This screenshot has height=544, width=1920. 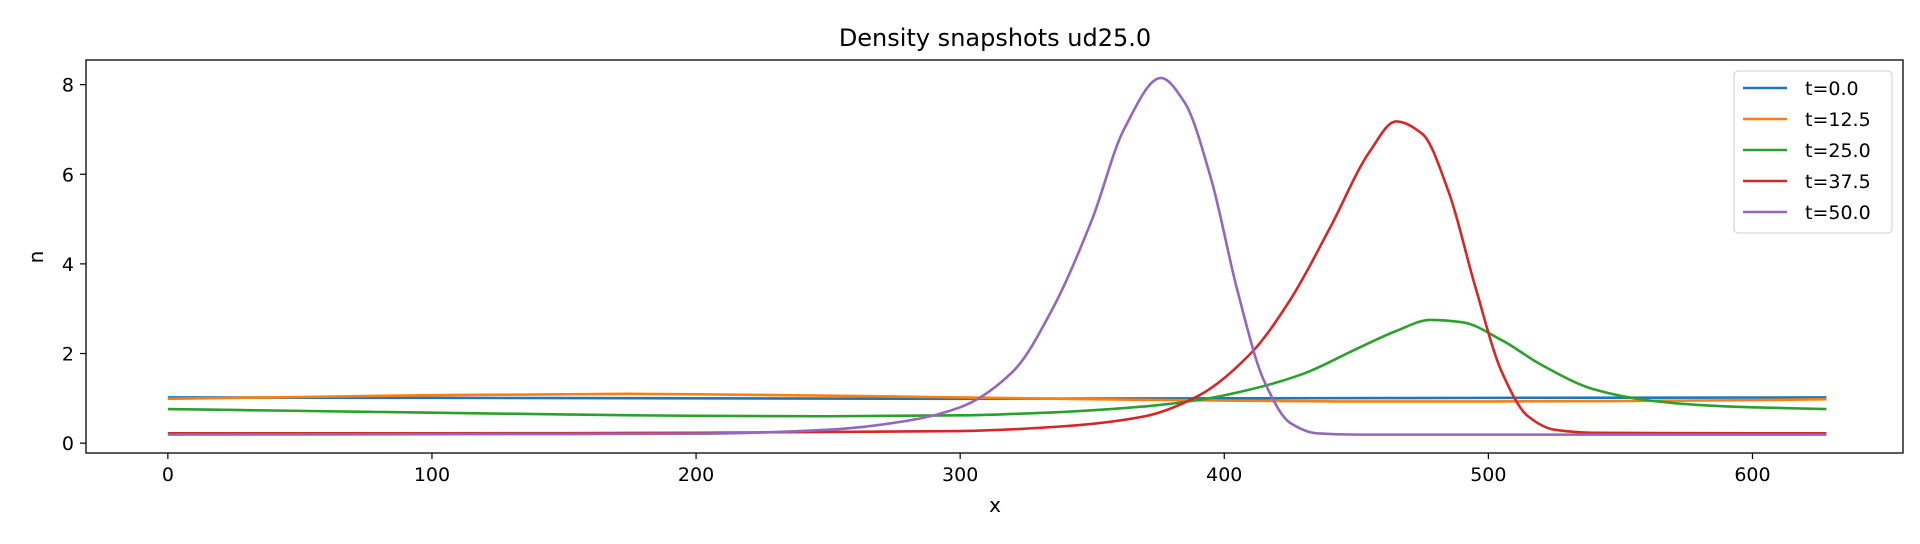 What do you see at coordinates (432, 475) in the screenshot?
I see `x-tick-label: 100` at bounding box center [432, 475].